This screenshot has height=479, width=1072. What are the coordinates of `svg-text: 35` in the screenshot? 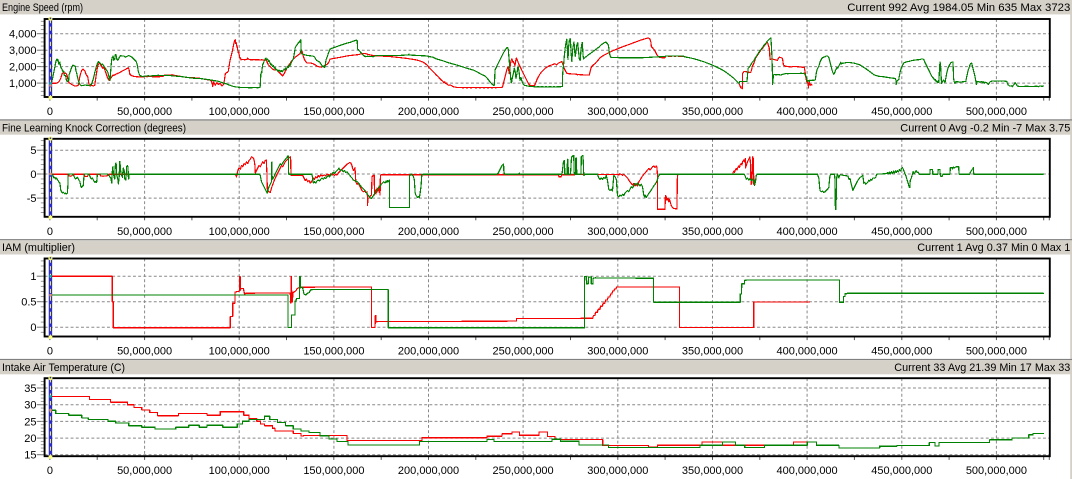 It's located at (30, 389).